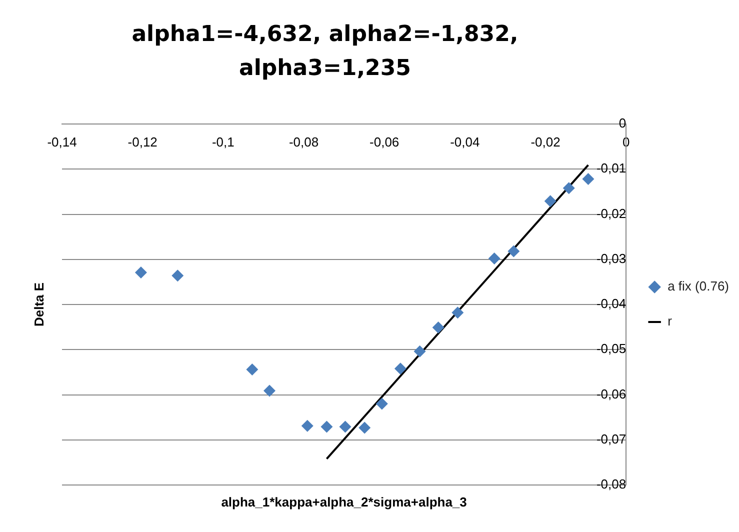 This screenshot has height=532, width=739. I want to click on x-tick-label: -0,08, so click(303, 142).